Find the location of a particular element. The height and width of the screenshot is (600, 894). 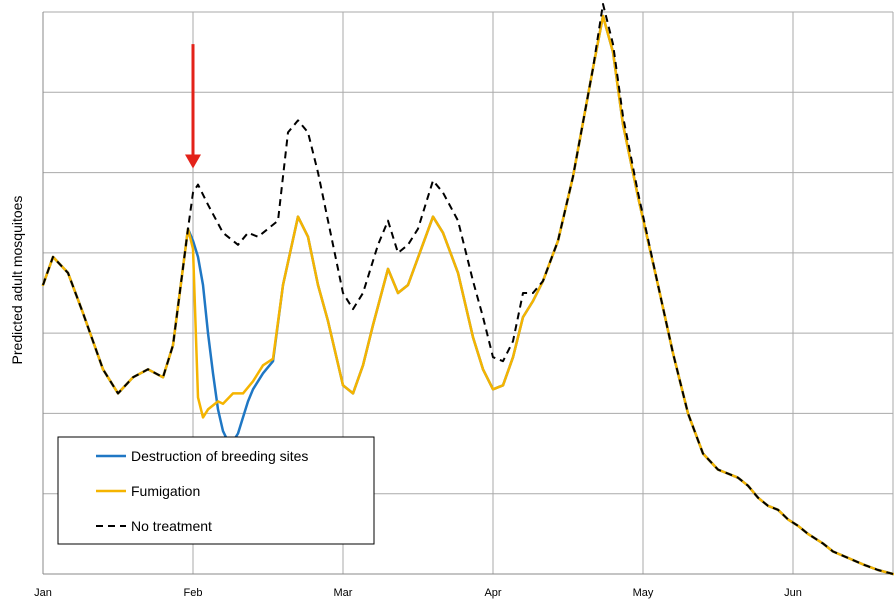

y-axis-label: Predicted adult mosquitoes is located at coordinates (17, 280).